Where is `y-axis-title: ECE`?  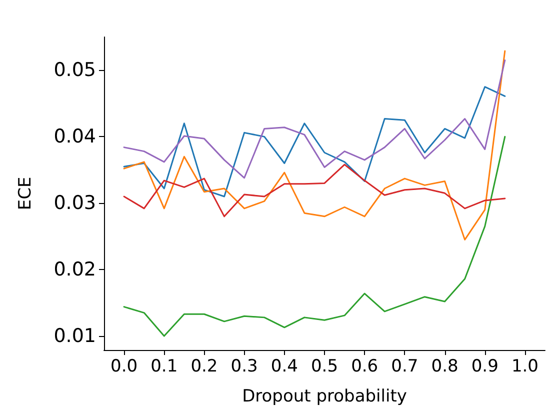
y-axis-title: ECE is located at coordinates (26, 193).